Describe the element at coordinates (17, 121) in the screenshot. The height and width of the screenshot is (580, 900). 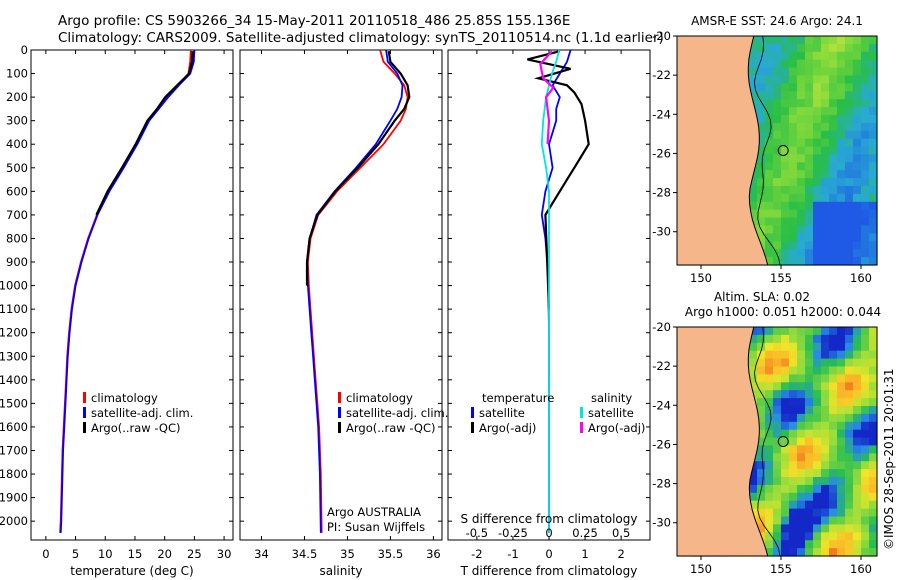
I see `y-tick-label: 300` at that location.